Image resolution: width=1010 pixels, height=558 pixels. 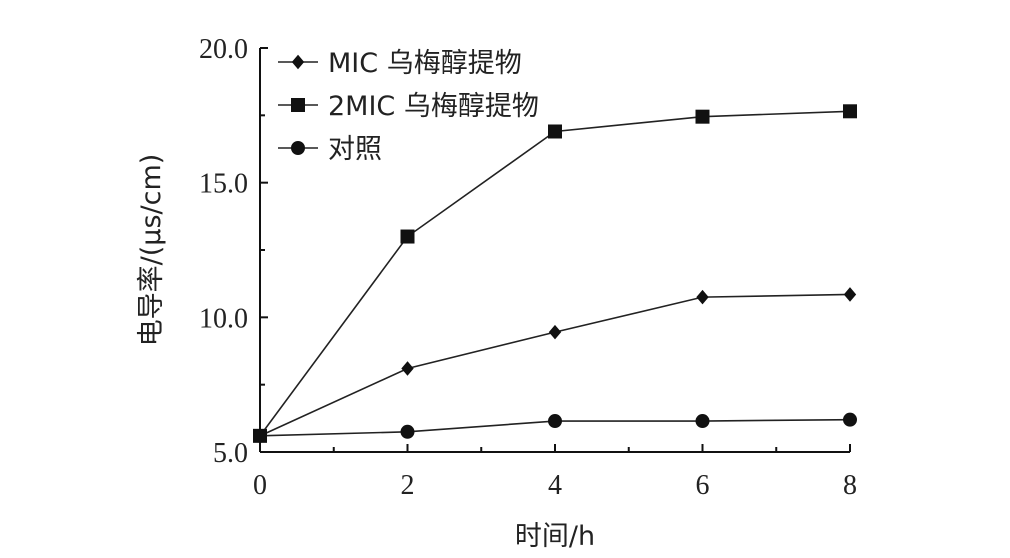 I want to click on legend-item: 对照, so click(x=330, y=149).